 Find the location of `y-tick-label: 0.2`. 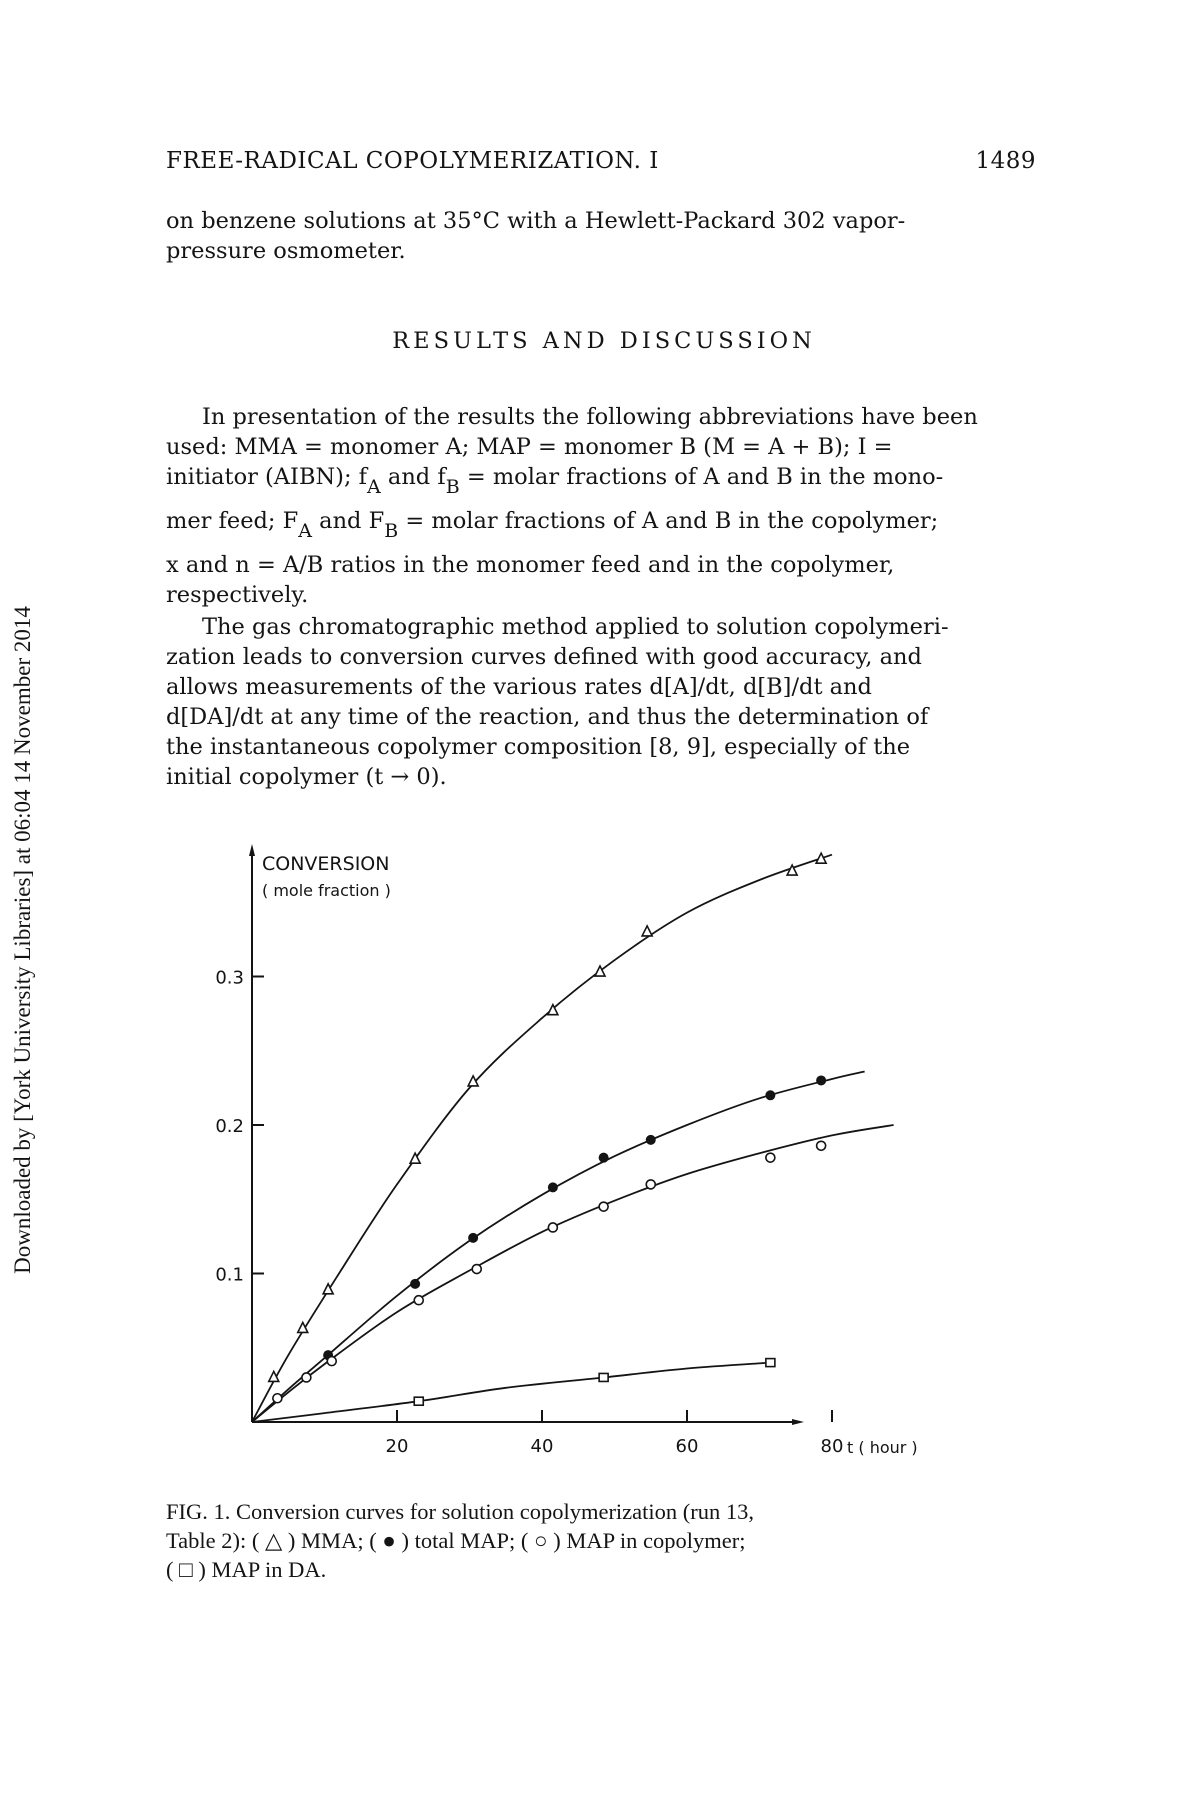

y-tick-label: 0.2 is located at coordinates (229, 1126).